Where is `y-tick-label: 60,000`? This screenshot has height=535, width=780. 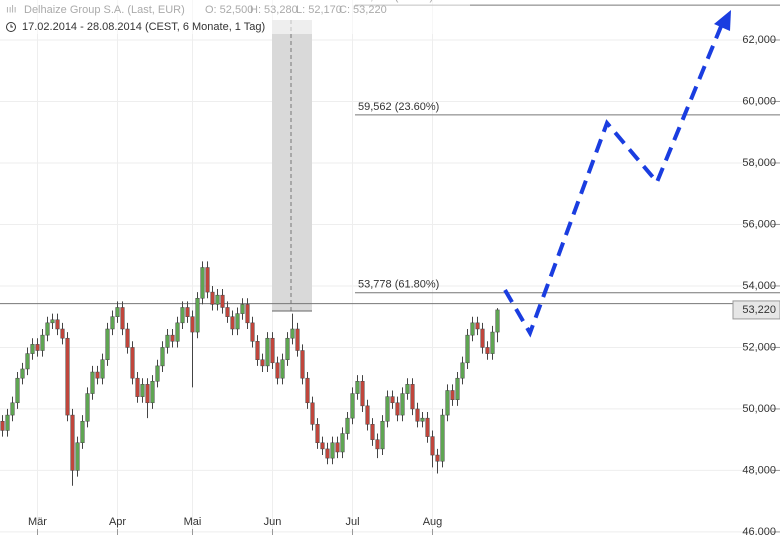 y-tick-label: 60,000 is located at coordinates (759, 101).